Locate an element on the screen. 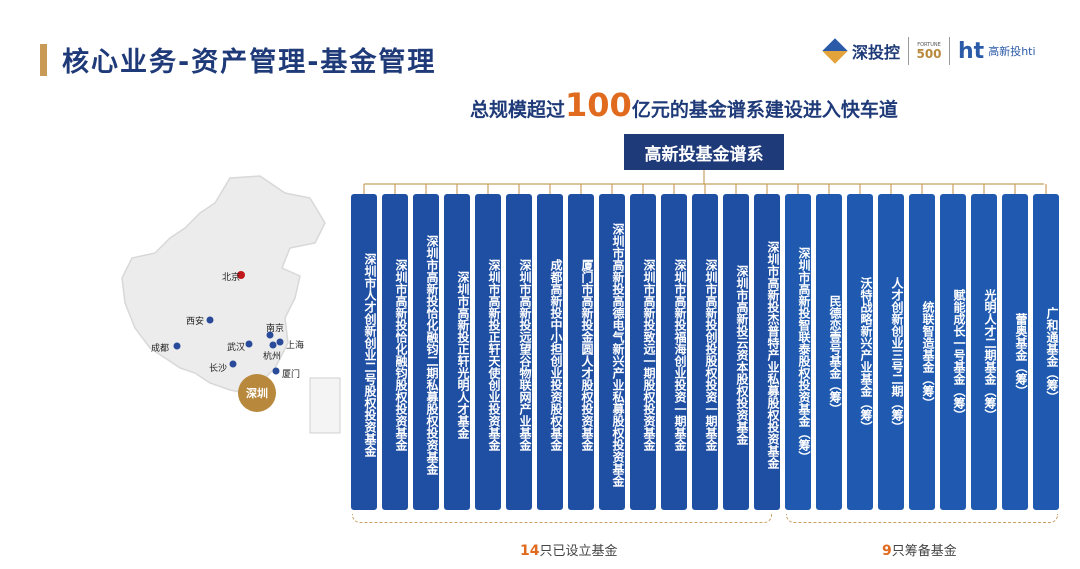 This screenshot has height=569, width=1080. fortune-500-small: FORTUNE is located at coordinates (929, 45).